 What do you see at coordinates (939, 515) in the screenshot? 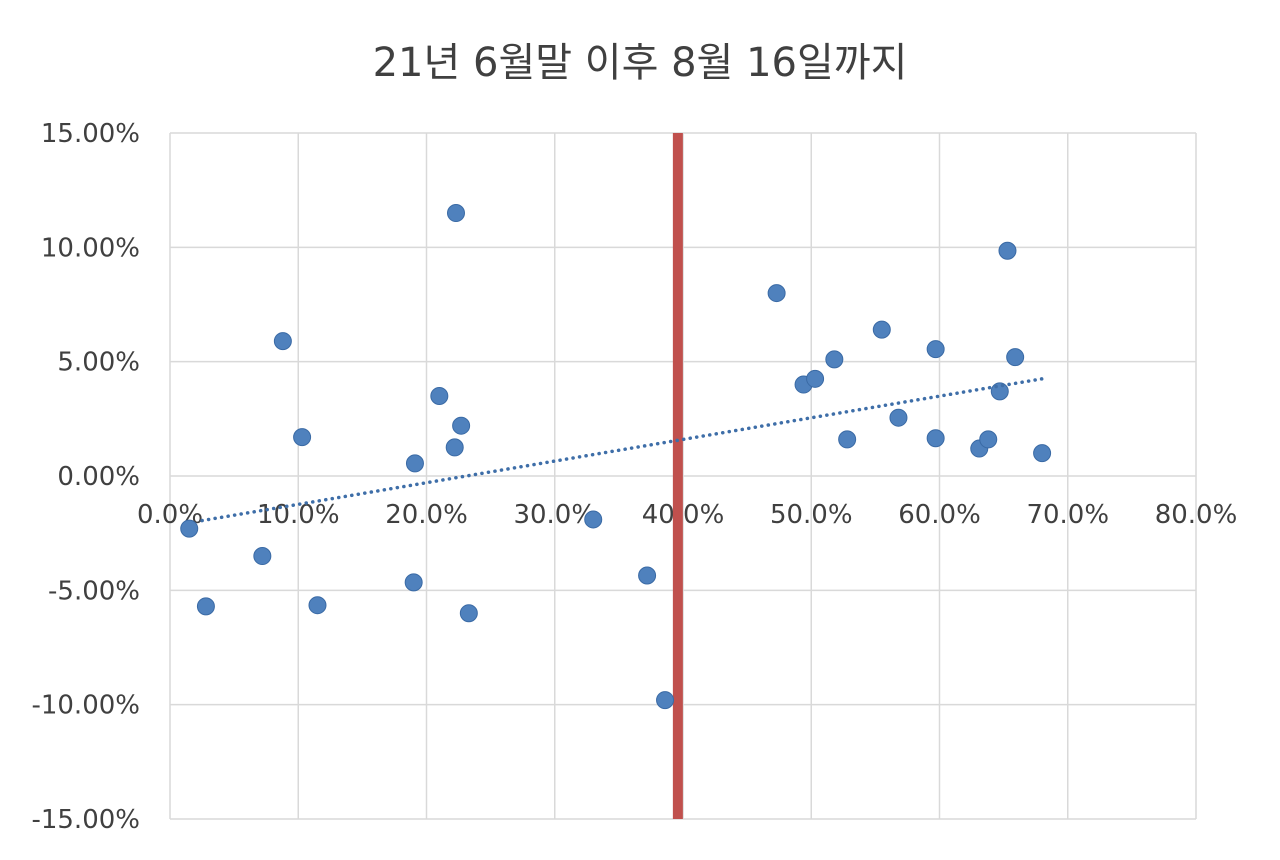
I see `x-tick-label: 60.0%` at bounding box center [939, 515].